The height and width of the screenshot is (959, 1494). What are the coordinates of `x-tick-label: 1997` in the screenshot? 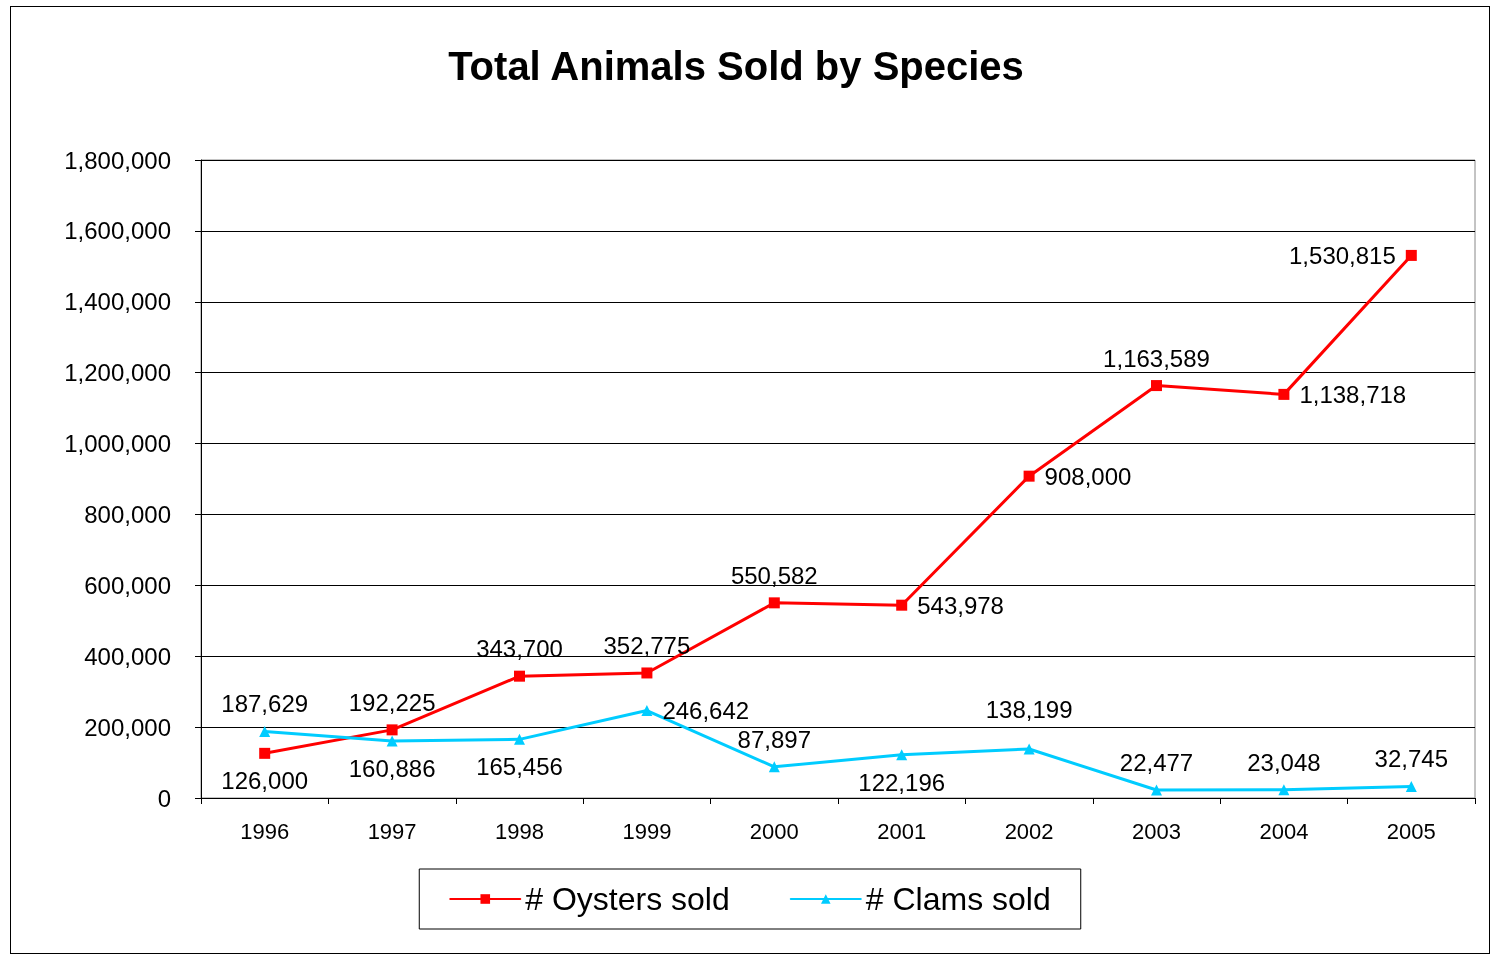 It's located at (392, 831).